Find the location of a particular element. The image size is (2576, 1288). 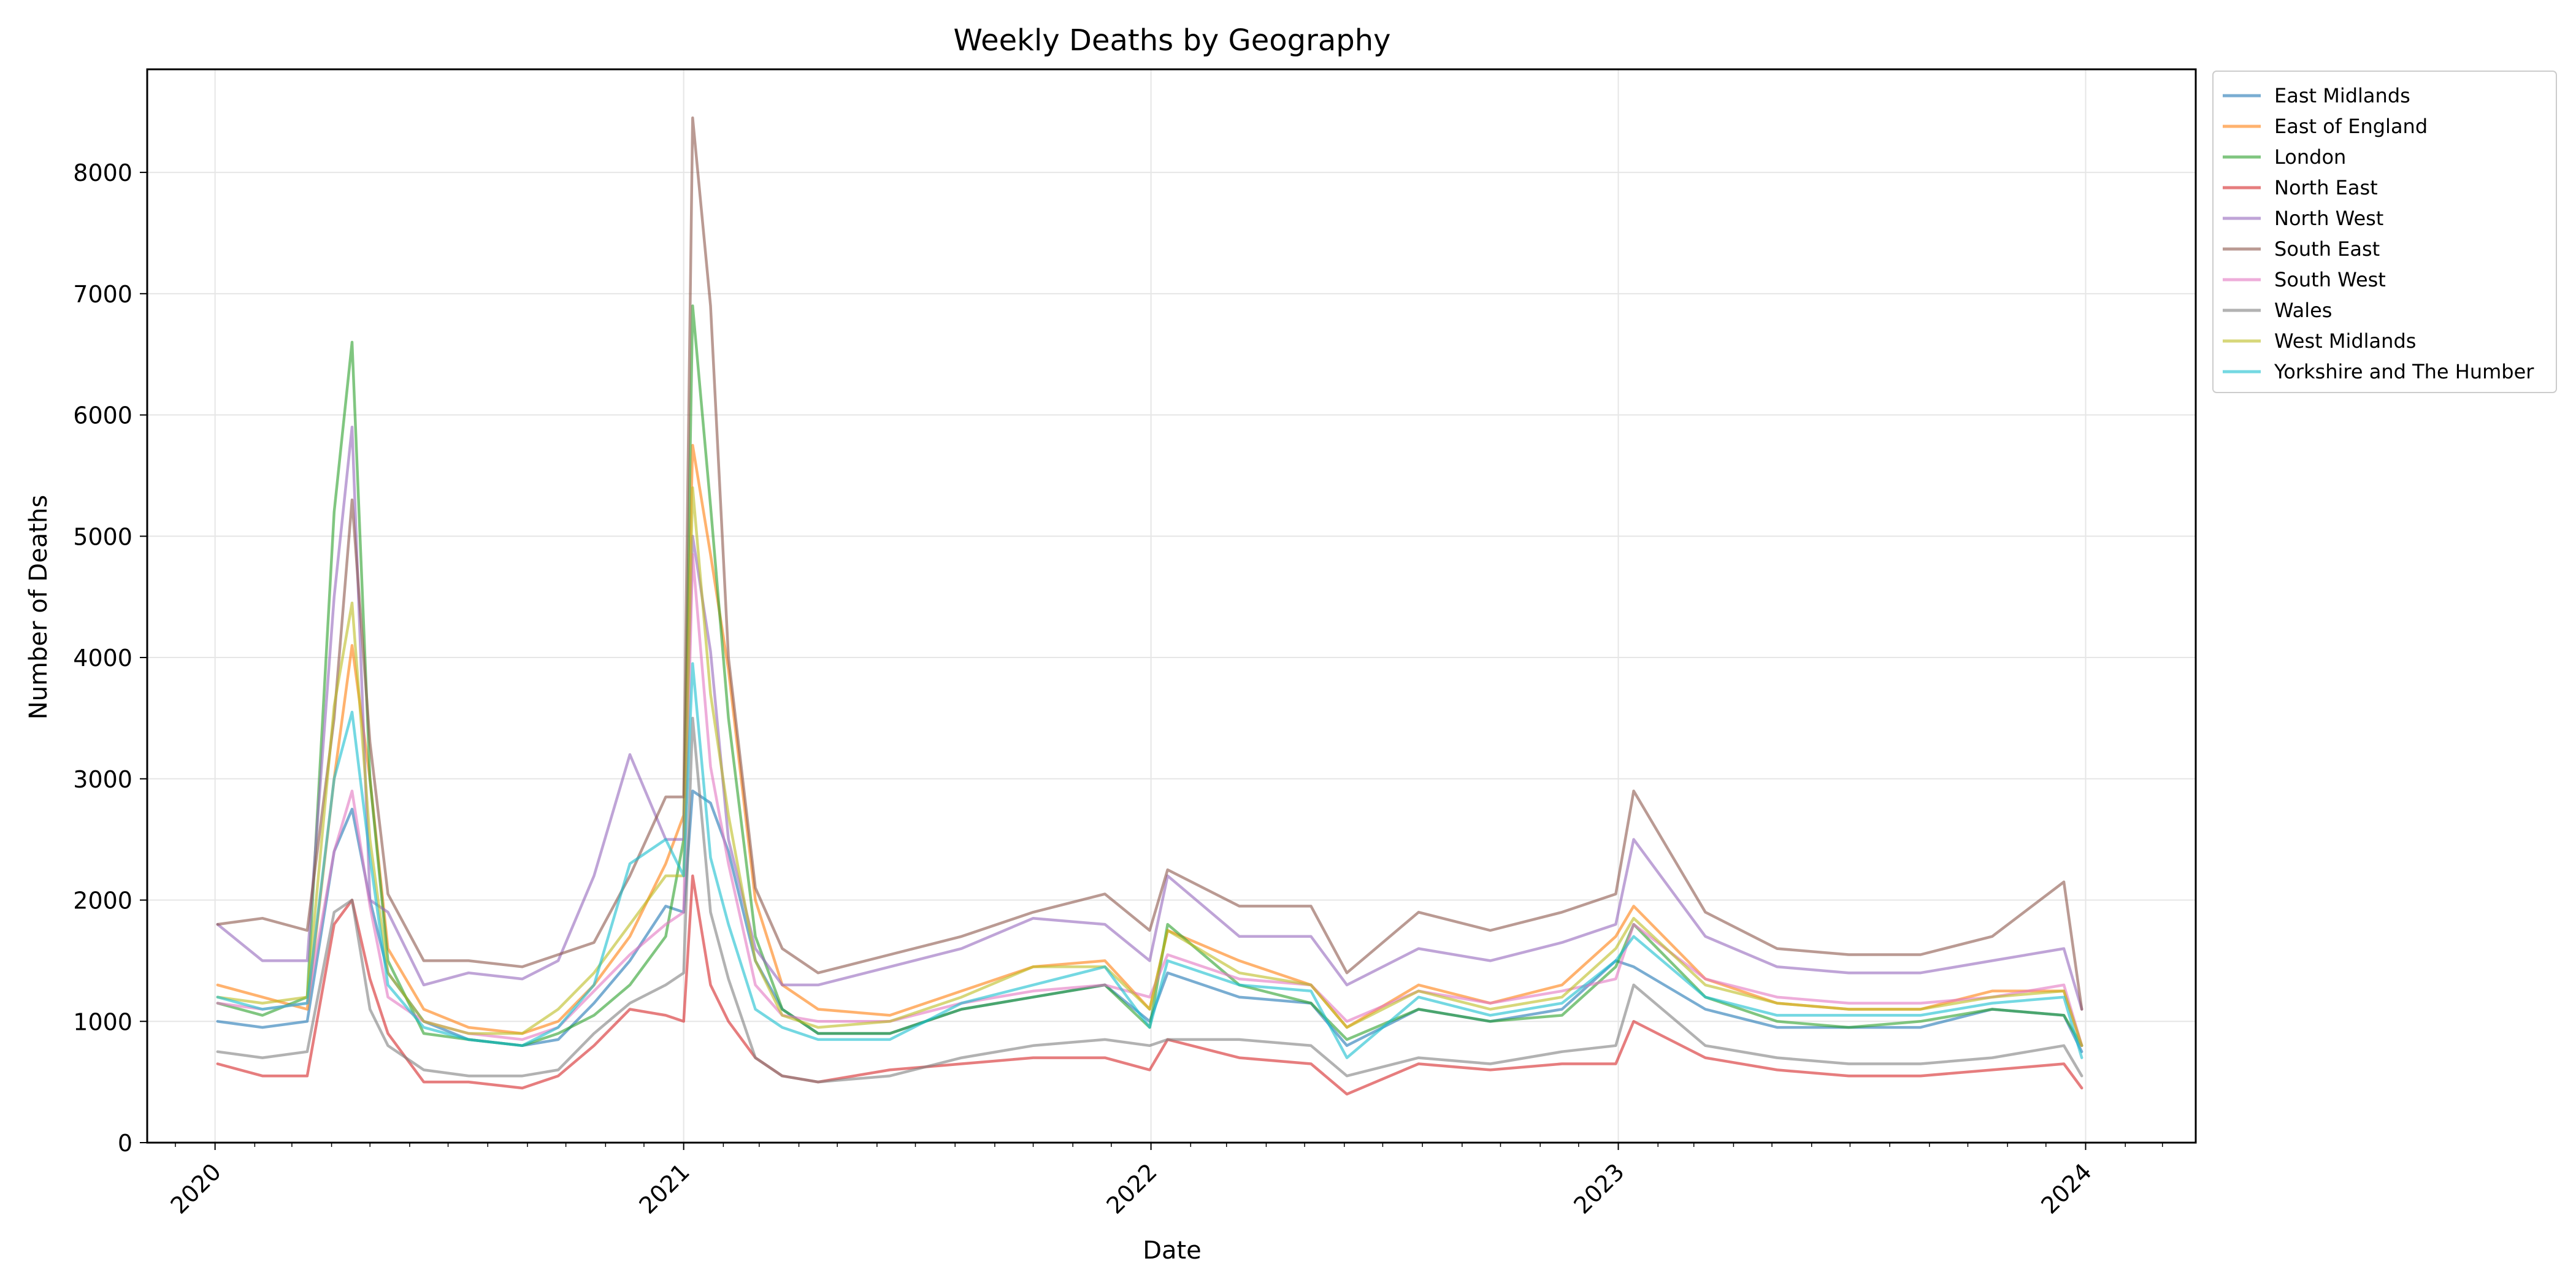

legend-label: Yorkshire and The Humber is located at coordinates (2404, 371).